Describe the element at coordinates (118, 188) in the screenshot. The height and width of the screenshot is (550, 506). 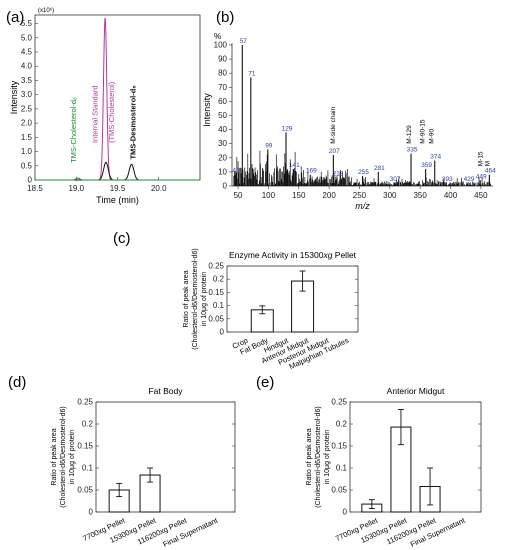
I see `x-tick-label: 19.5` at that location.